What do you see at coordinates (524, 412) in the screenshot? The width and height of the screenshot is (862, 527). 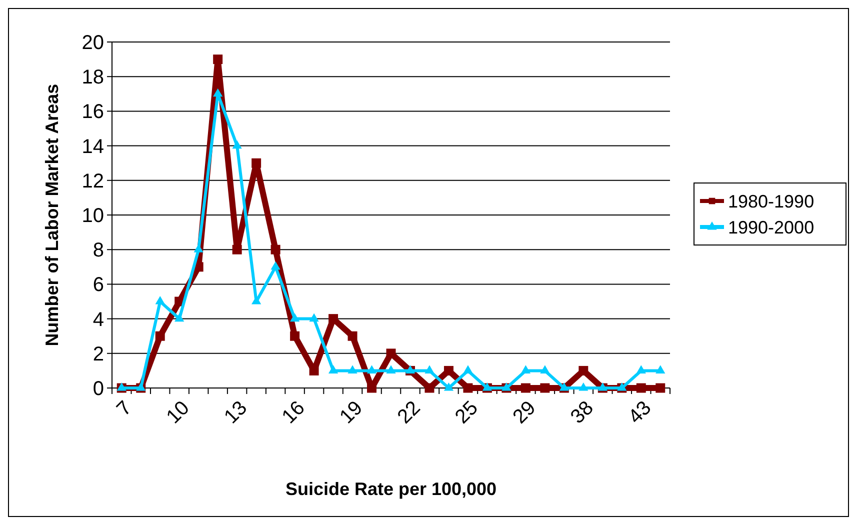 I see `x-tick-label: 29` at bounding box center [524, 412].